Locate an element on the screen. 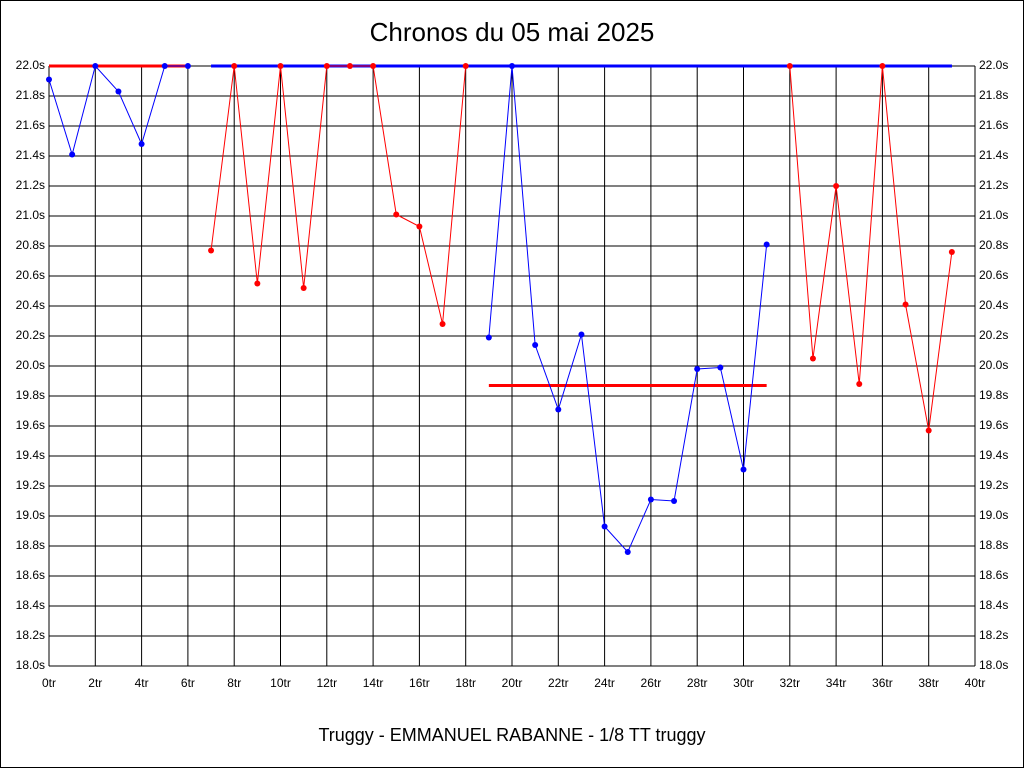  x-tick-label: 30tr is located at coordinates (743, 683).